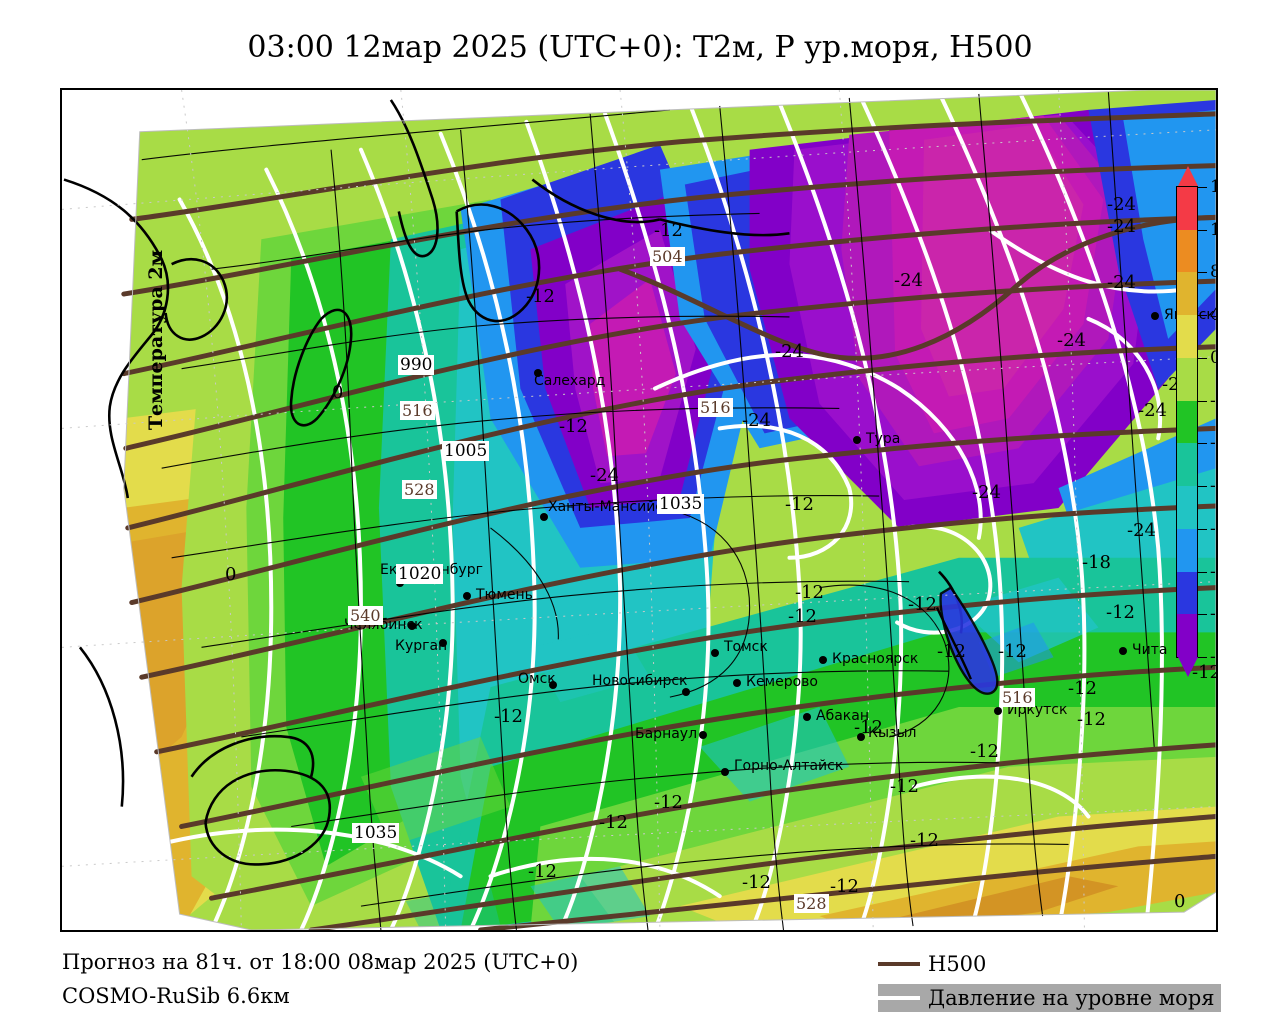 Image resolution: width=1280 pixels, height=1024 pixels. Describe the element at coordinates (1213, 486) in the screenshot. I see `colorbar-tick-label: -12` at that location.